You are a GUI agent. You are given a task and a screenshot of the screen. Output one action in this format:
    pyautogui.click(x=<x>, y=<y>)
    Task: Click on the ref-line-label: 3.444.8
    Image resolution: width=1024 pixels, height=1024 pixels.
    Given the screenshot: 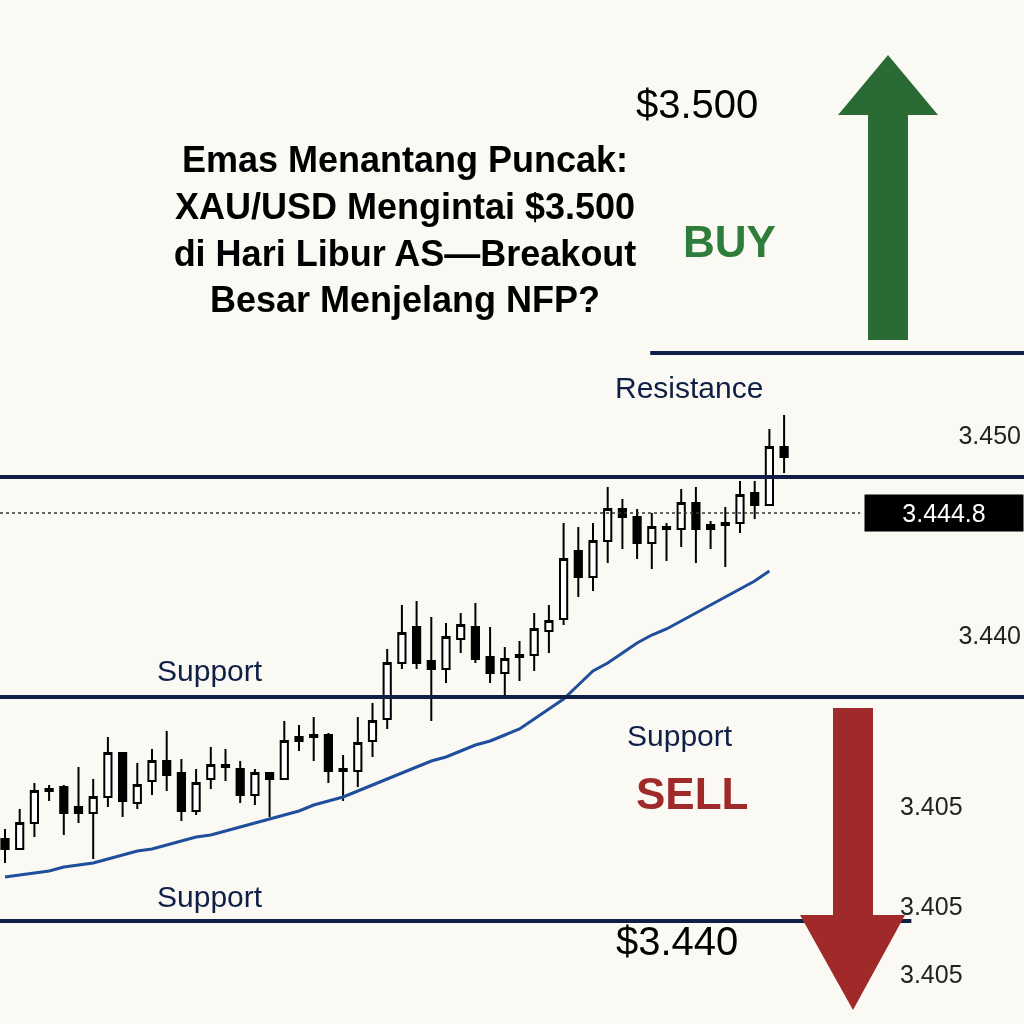 What is the action you would take?
    pyautogui.click(x=944, y=513)
    